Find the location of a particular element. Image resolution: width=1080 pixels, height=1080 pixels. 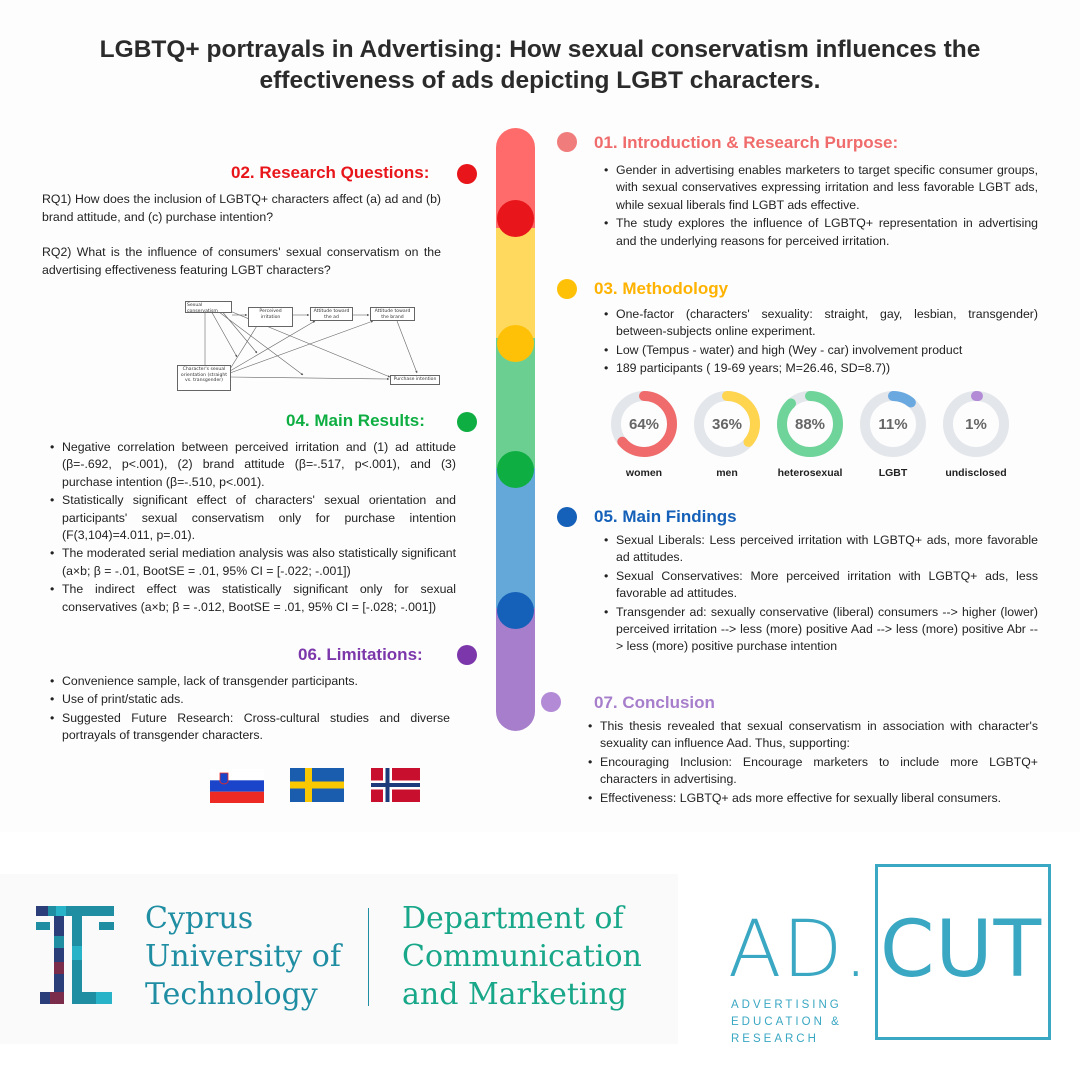

diagram-box-attitude-ad: Attitude toward the ad is located at coordinates (331, 314).